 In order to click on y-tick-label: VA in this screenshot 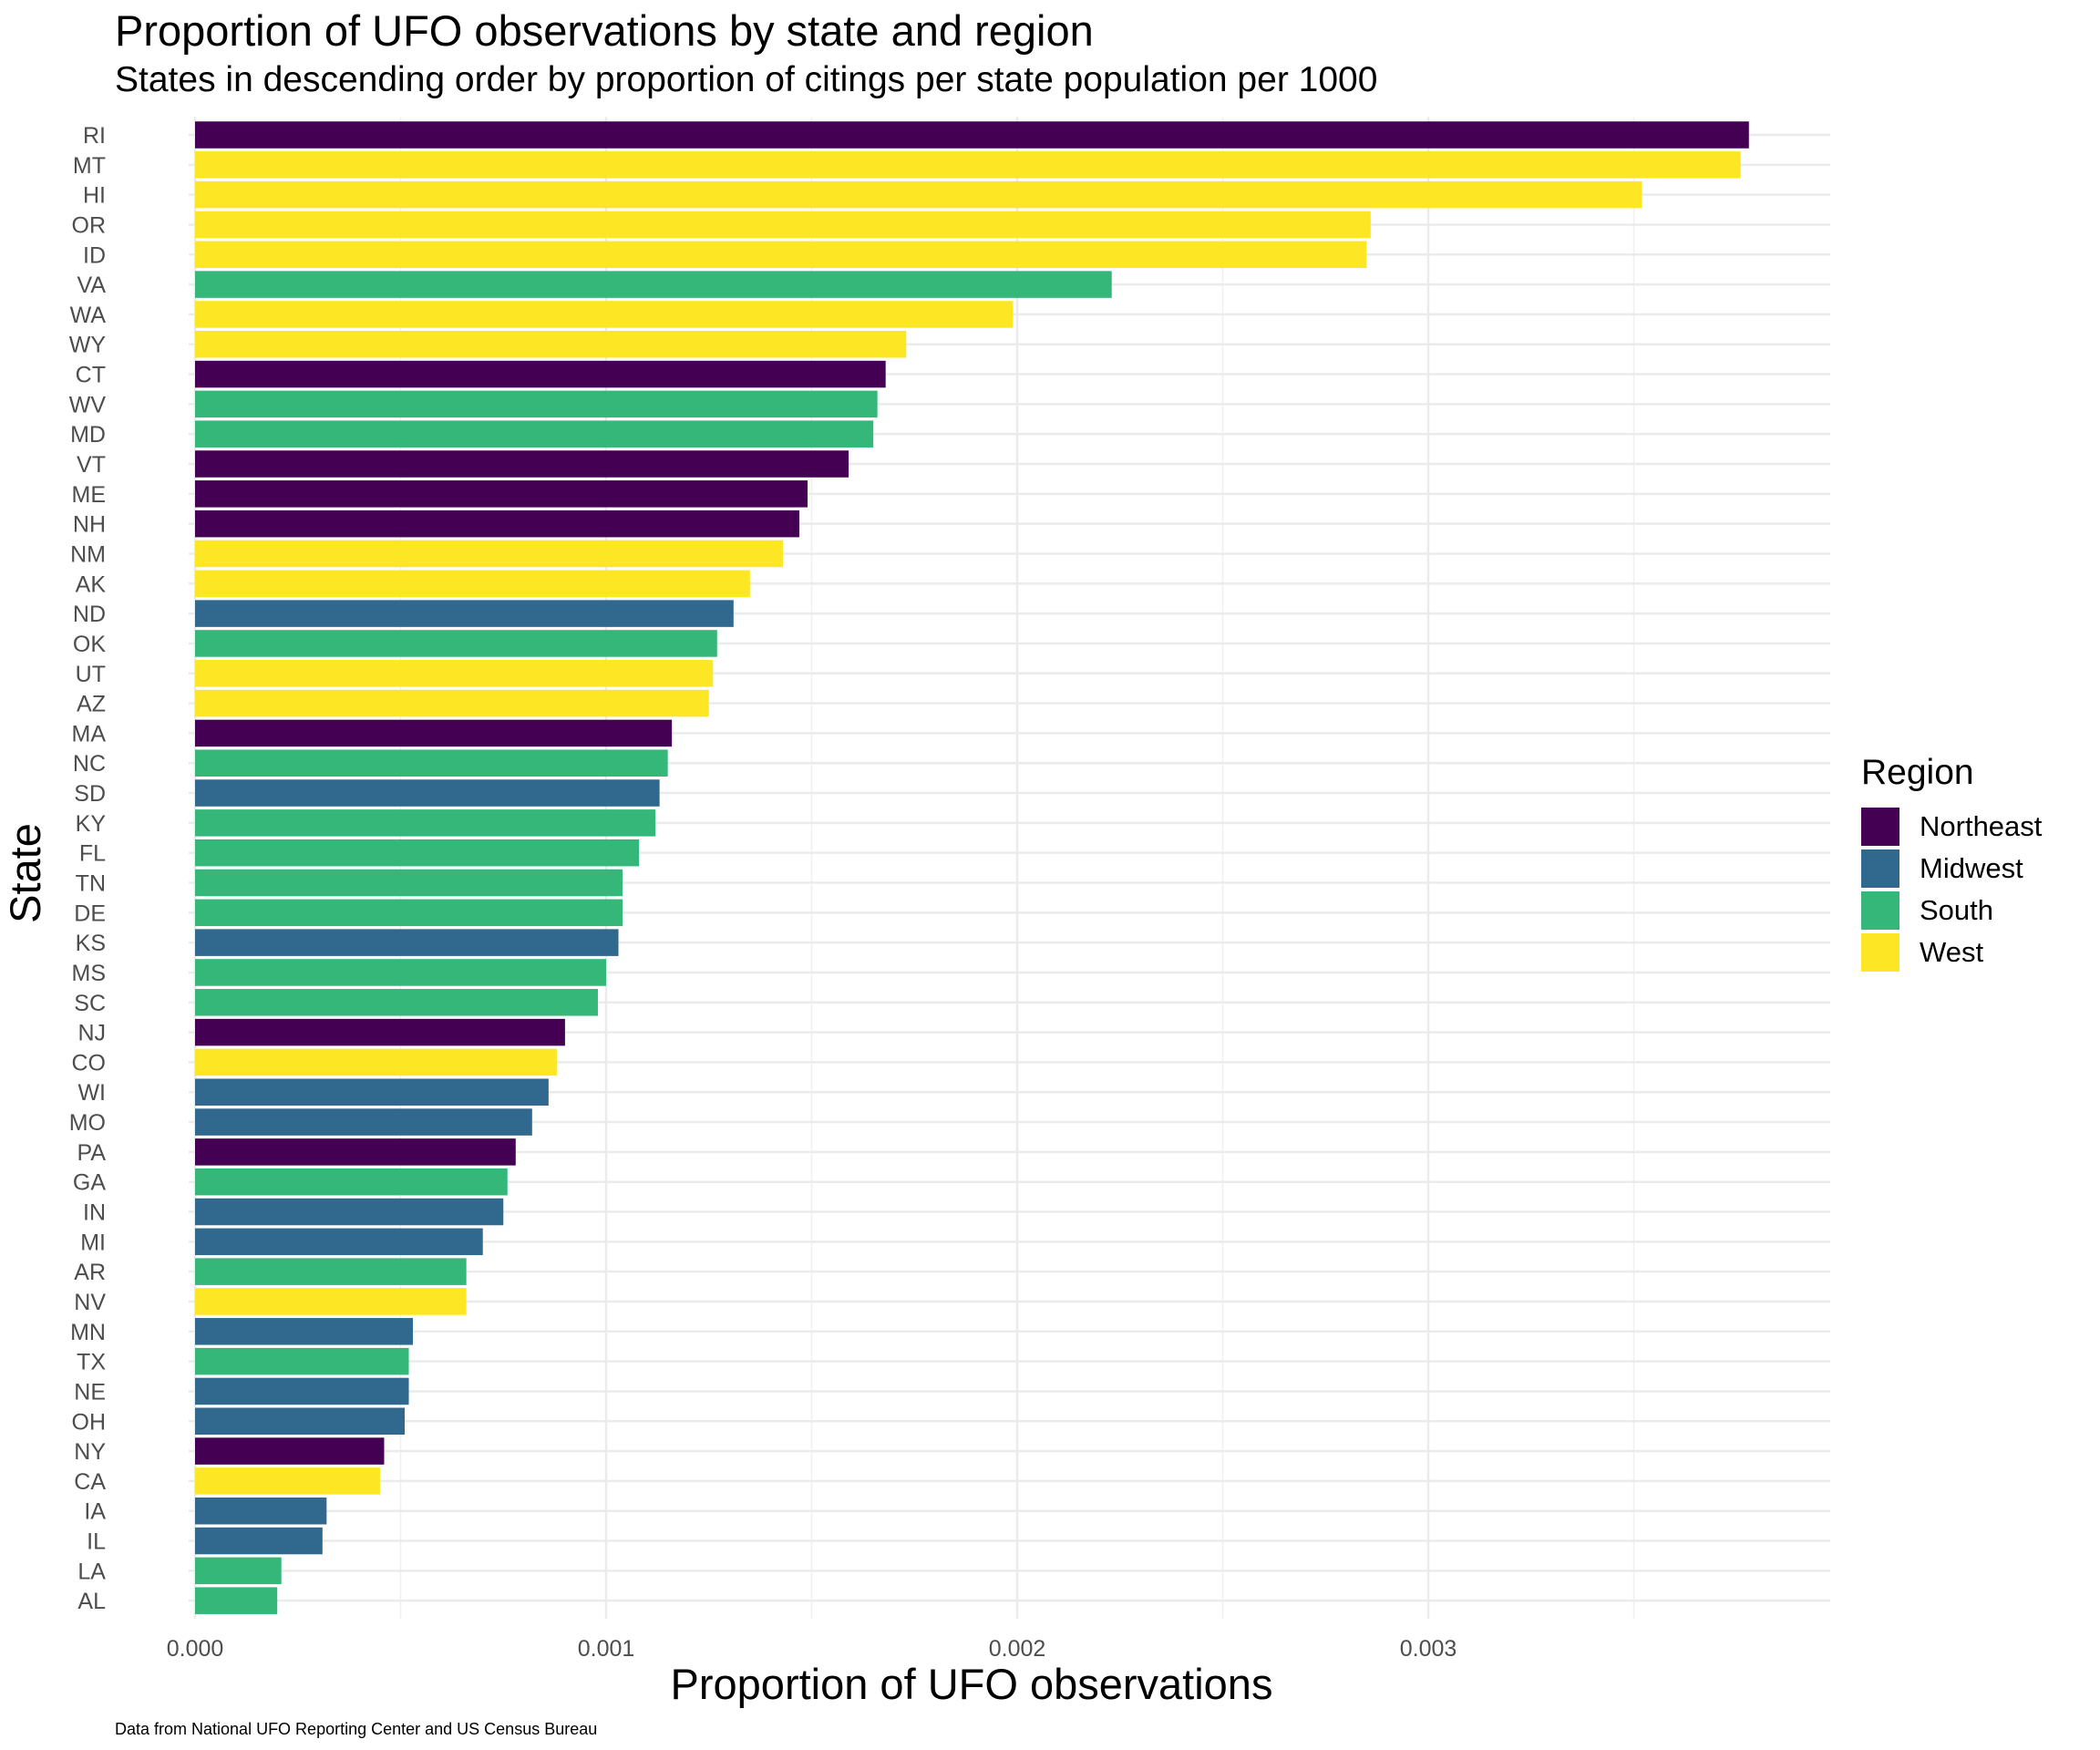, I will do `click(92, 285)`.